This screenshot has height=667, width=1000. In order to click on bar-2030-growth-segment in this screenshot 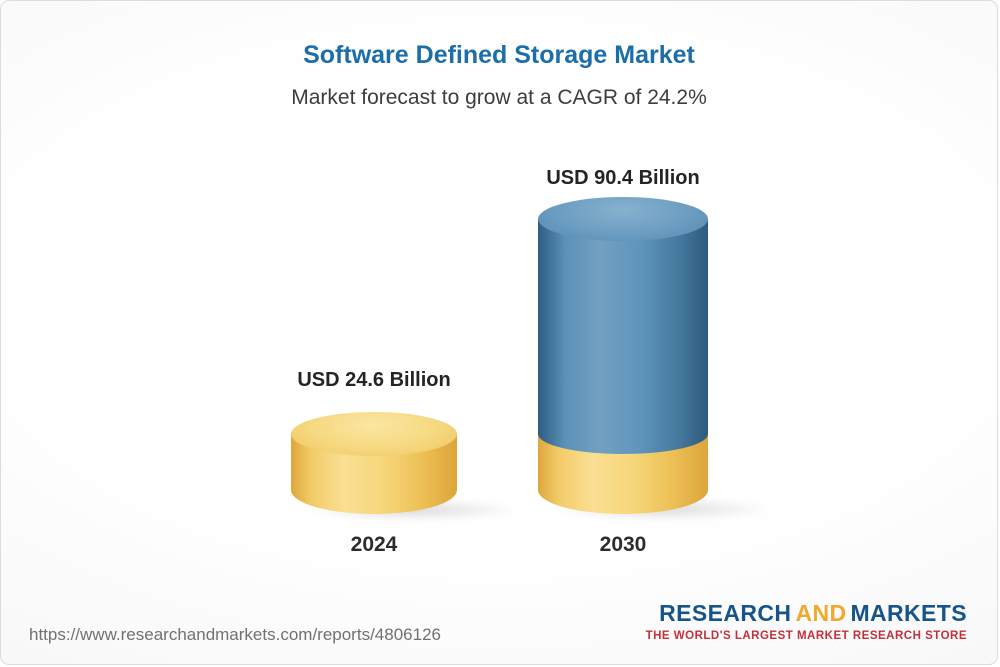, I will do `click(623, 336)`.